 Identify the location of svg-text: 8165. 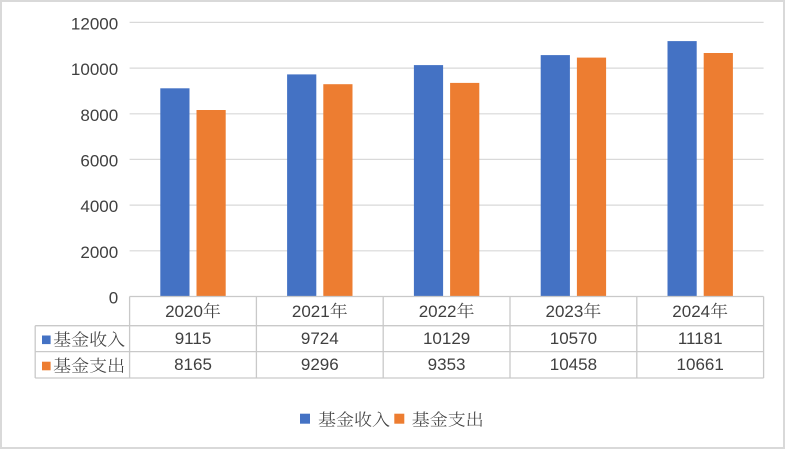
(193, 364).